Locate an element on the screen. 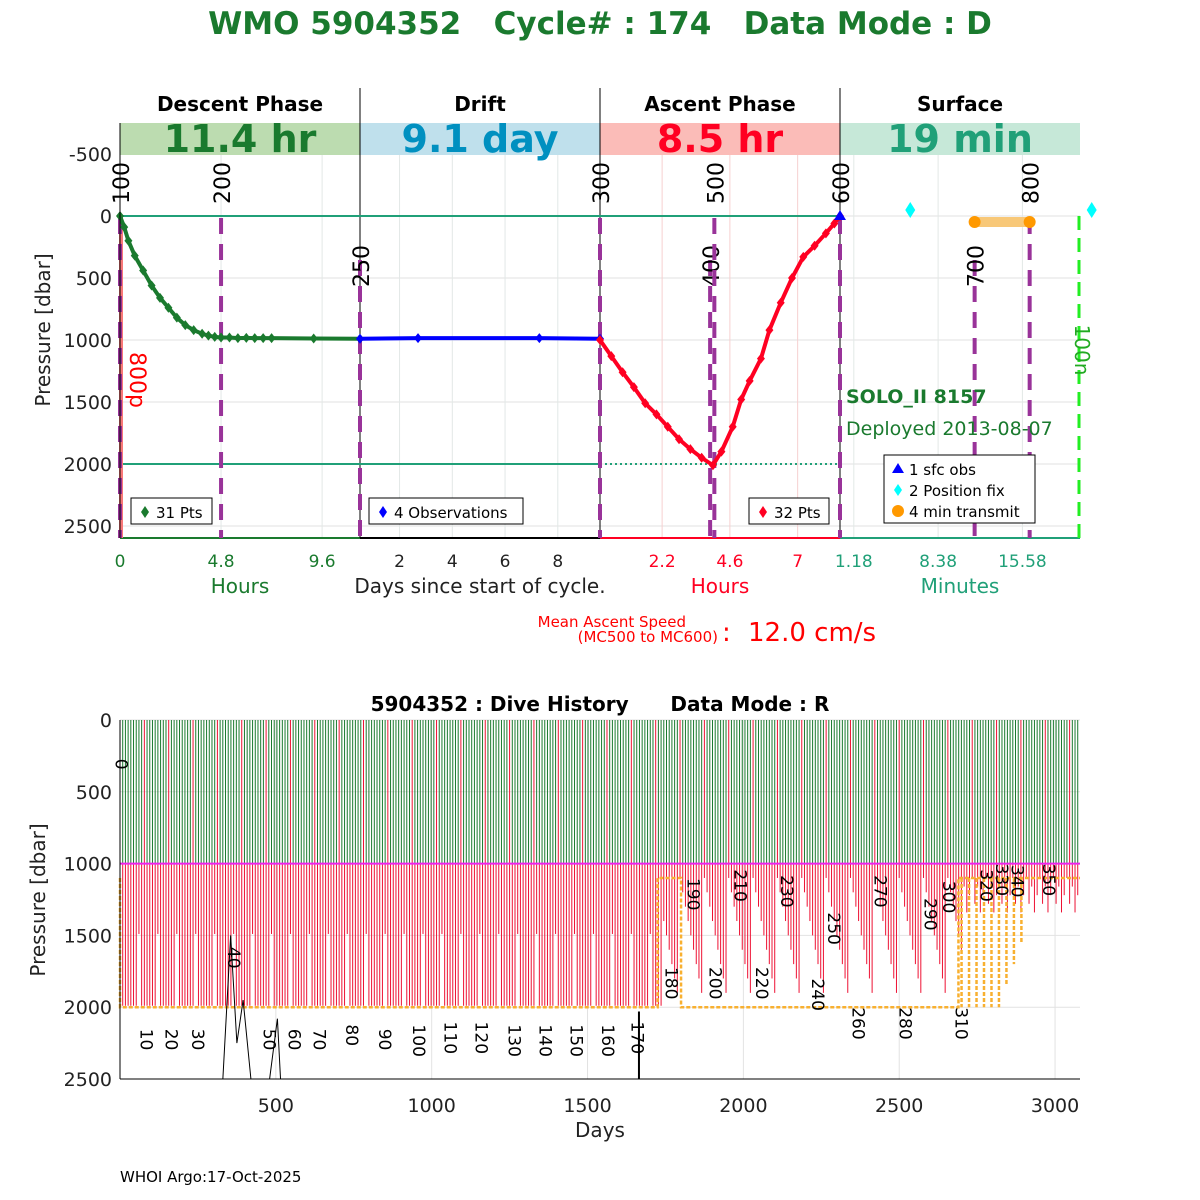 Image resolution: width=1200 pixels, height=1200 pixels. cycle-label: 270 is located at coordinates (880, 891).